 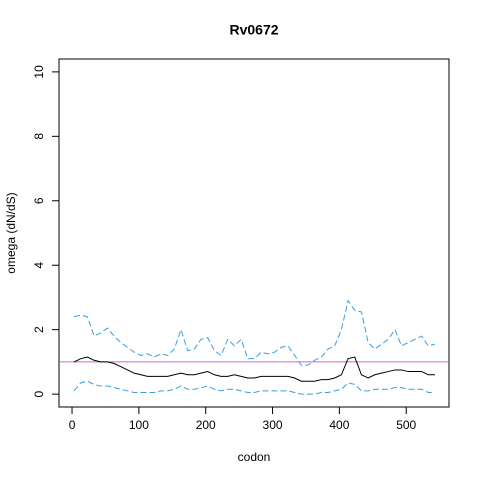 What do you see at coordinates (253, 30) in the screenshot?
I see `chart-title: Rv0672` at bounding box center [253, 30].